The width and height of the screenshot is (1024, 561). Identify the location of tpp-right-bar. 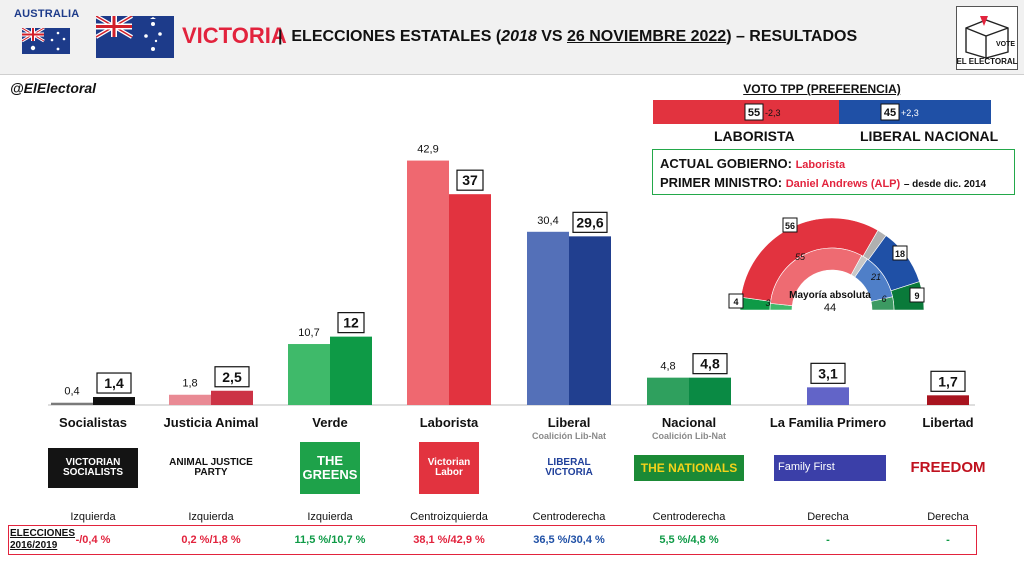
(915, 112).